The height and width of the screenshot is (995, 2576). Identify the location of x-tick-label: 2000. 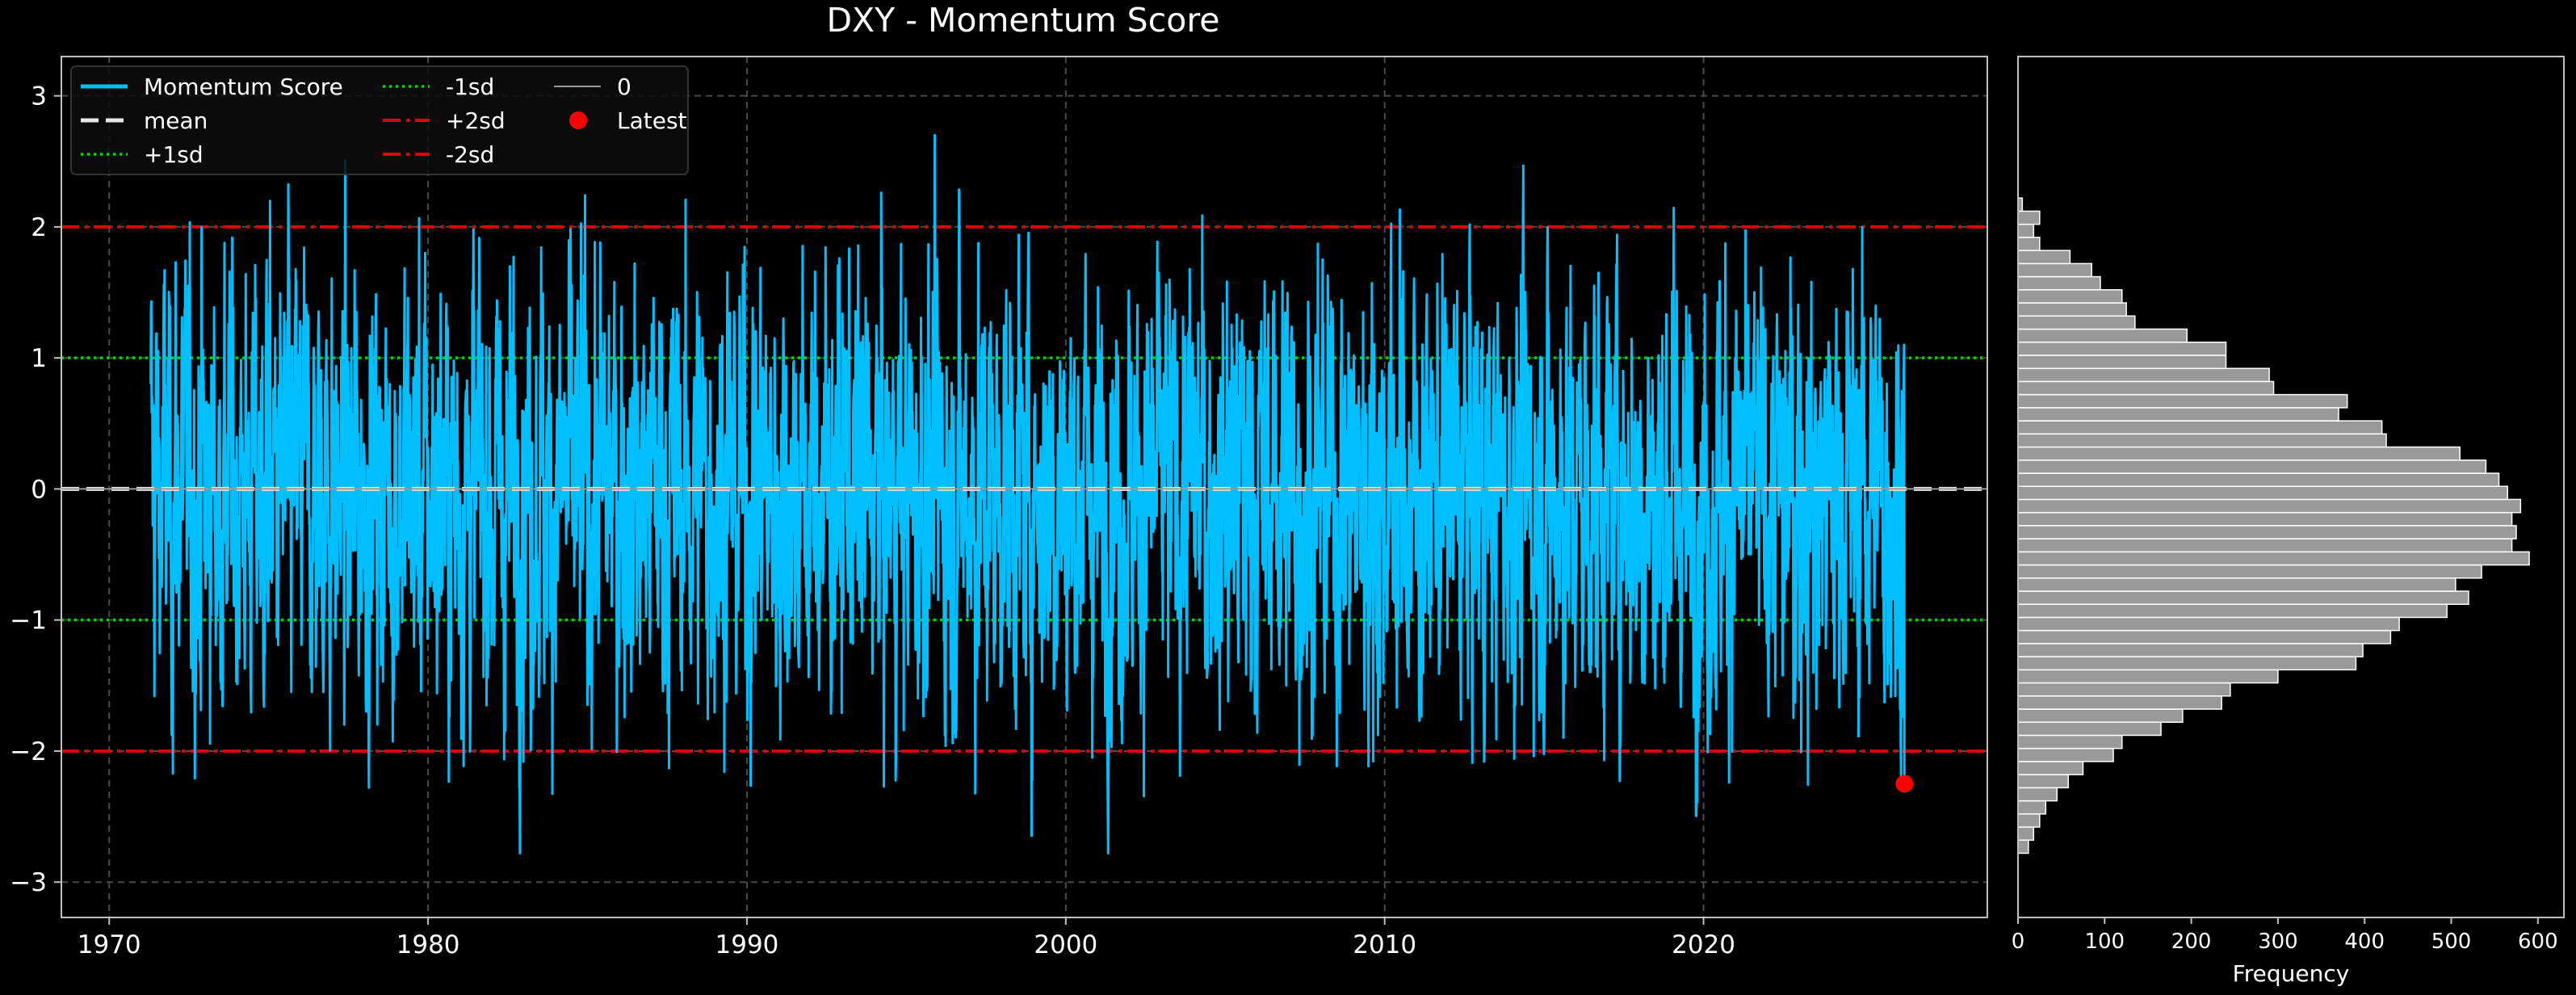
(1065, 944).